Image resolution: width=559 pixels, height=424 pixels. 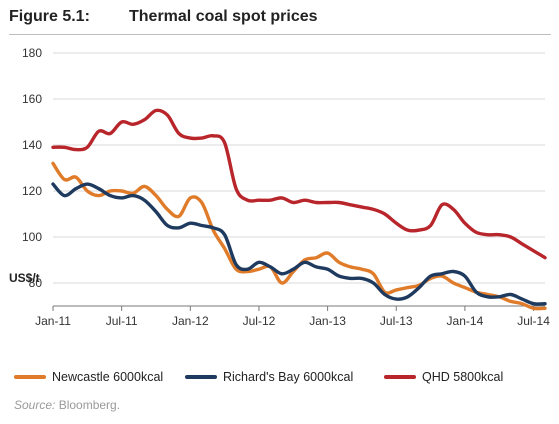 What do you see at coordinates (30, 377) in the screenshot?
I see `legend-swatch-newcastle` at bounding box center [30, 377].